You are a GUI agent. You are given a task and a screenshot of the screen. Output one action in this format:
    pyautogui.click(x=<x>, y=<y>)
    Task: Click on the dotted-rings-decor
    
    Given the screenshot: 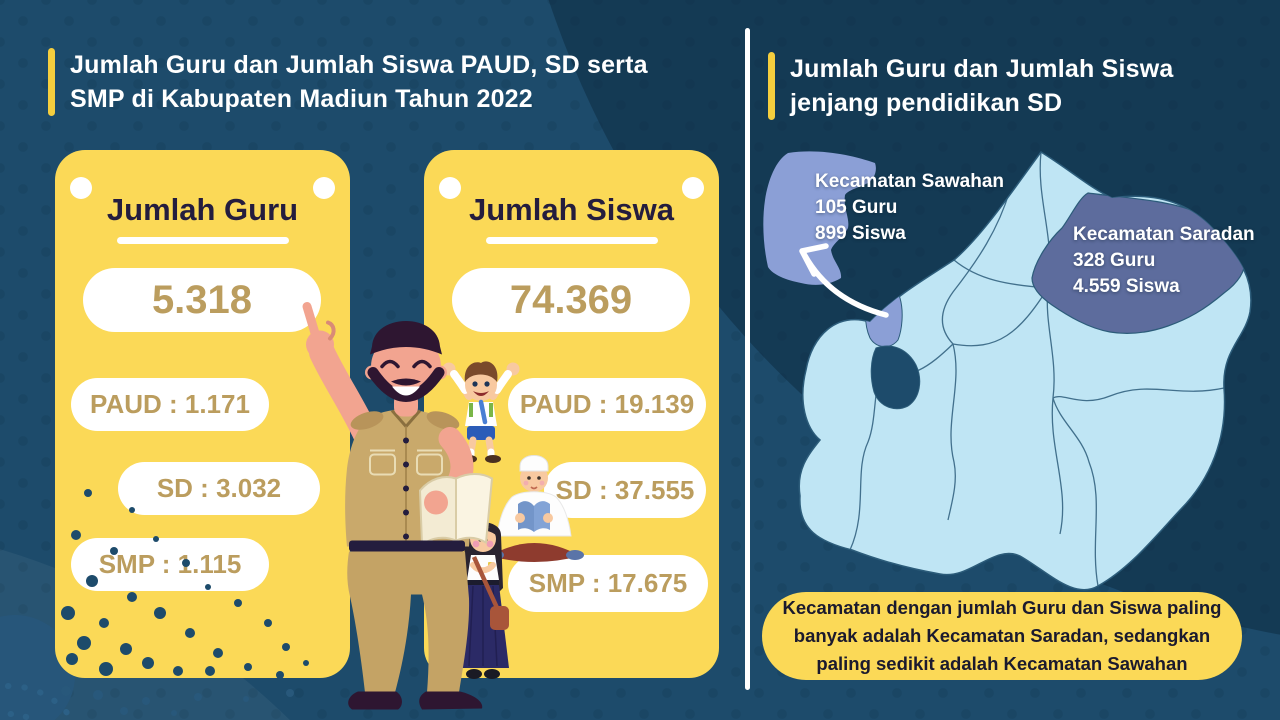 What is the action you would take?
    pyautogui.click(x=38, y=701)
    